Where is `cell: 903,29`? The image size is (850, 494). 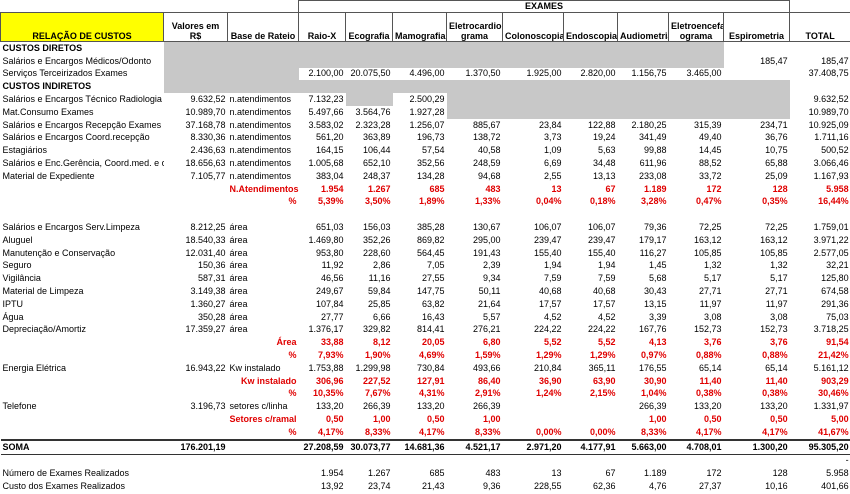 cell: 903,29 is located at coordinates (835, 380).